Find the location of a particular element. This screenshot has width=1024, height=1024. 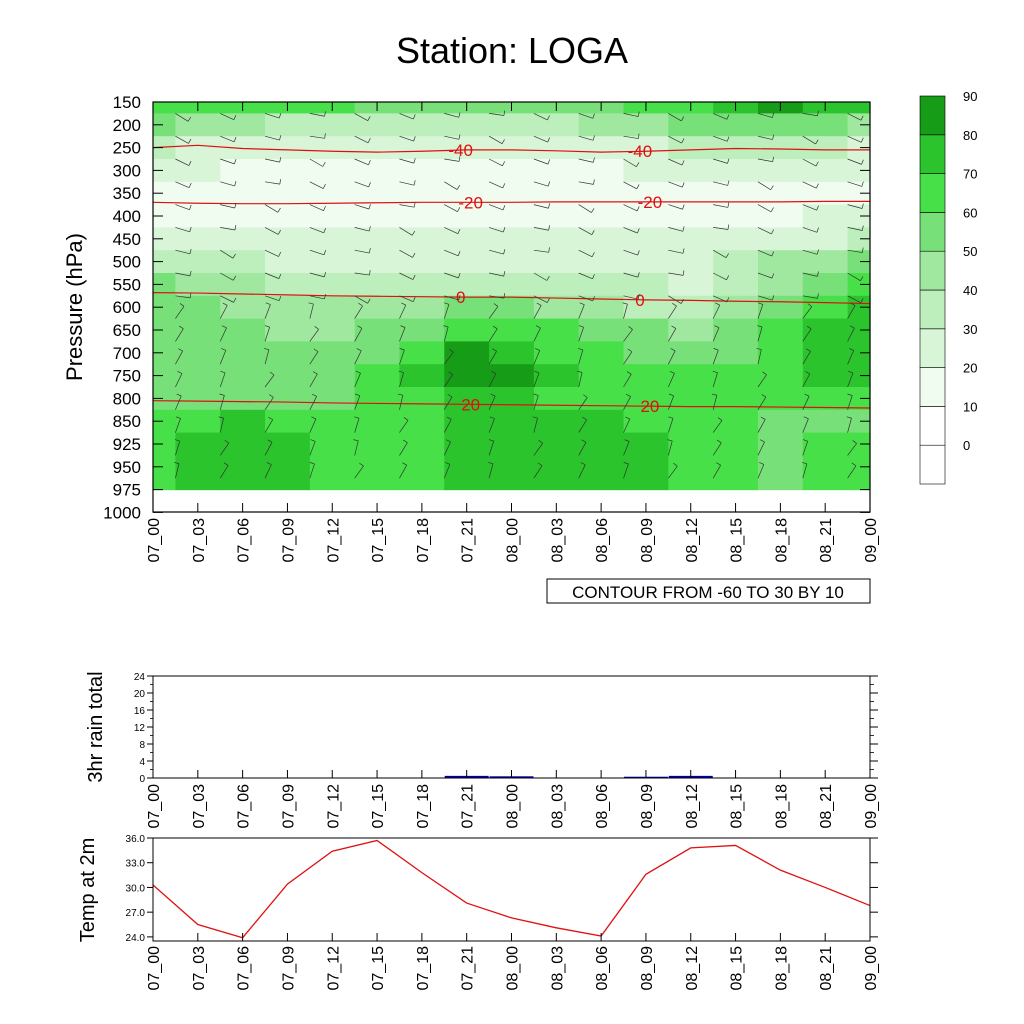

contour-info-text: CONTOUR FROM -60 TO 30 BY 10 is located at coordinates (708, 592).